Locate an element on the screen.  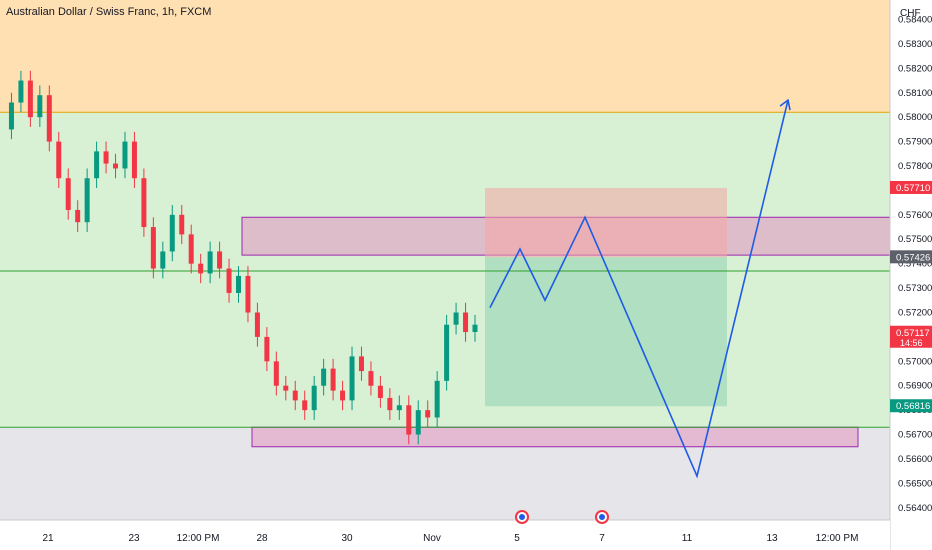
y-tick-label: 0.56400 is located at coordinates (915, 508).